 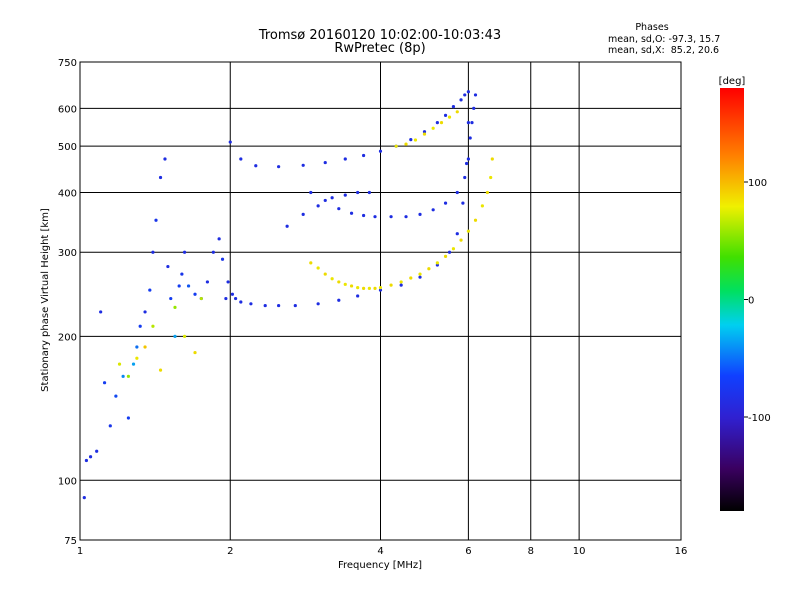 What do you see at coordinates (45, 300) in the screenshot?
I see `y-axis-label: Stationary phase Virtual Height [km]` at bounding box center [45, 300].